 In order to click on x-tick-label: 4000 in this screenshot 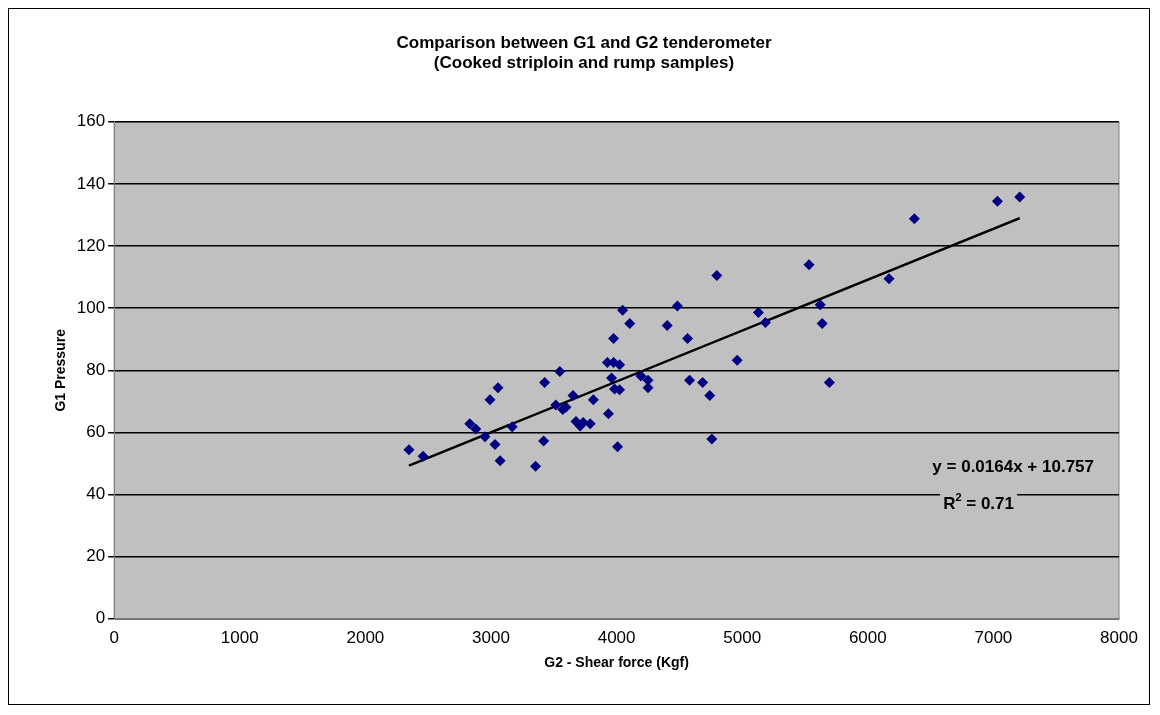, I will do `click(616, 637)`.